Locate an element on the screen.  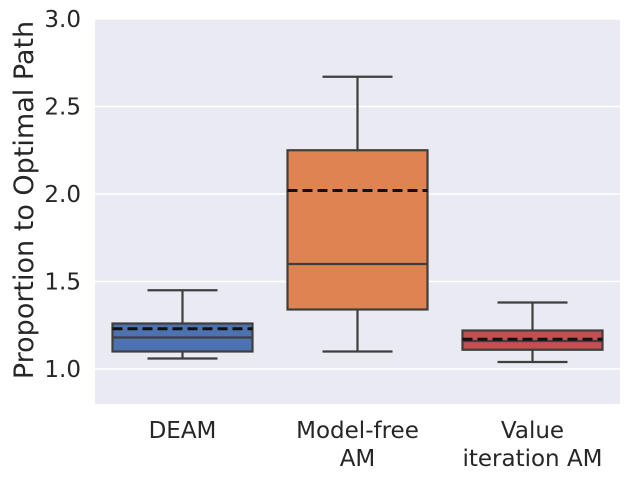
y-tick-labels: 1.0 1.5 2.0 2.5 3.0 is located at coordinates (62, 195).